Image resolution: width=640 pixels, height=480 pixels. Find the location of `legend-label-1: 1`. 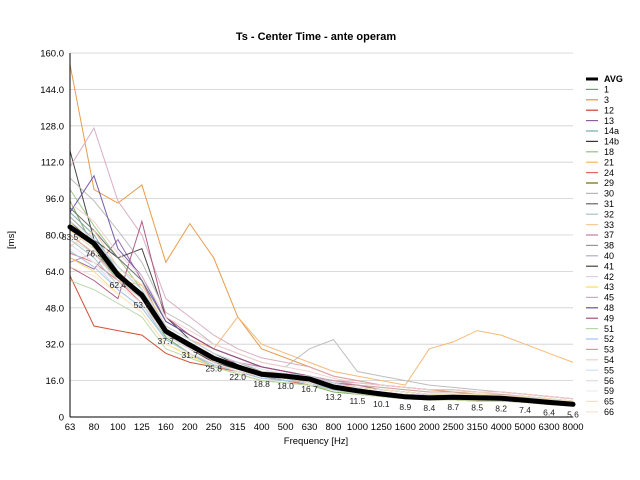

legend-label-1: 1 is located at coordinates (606, 90).